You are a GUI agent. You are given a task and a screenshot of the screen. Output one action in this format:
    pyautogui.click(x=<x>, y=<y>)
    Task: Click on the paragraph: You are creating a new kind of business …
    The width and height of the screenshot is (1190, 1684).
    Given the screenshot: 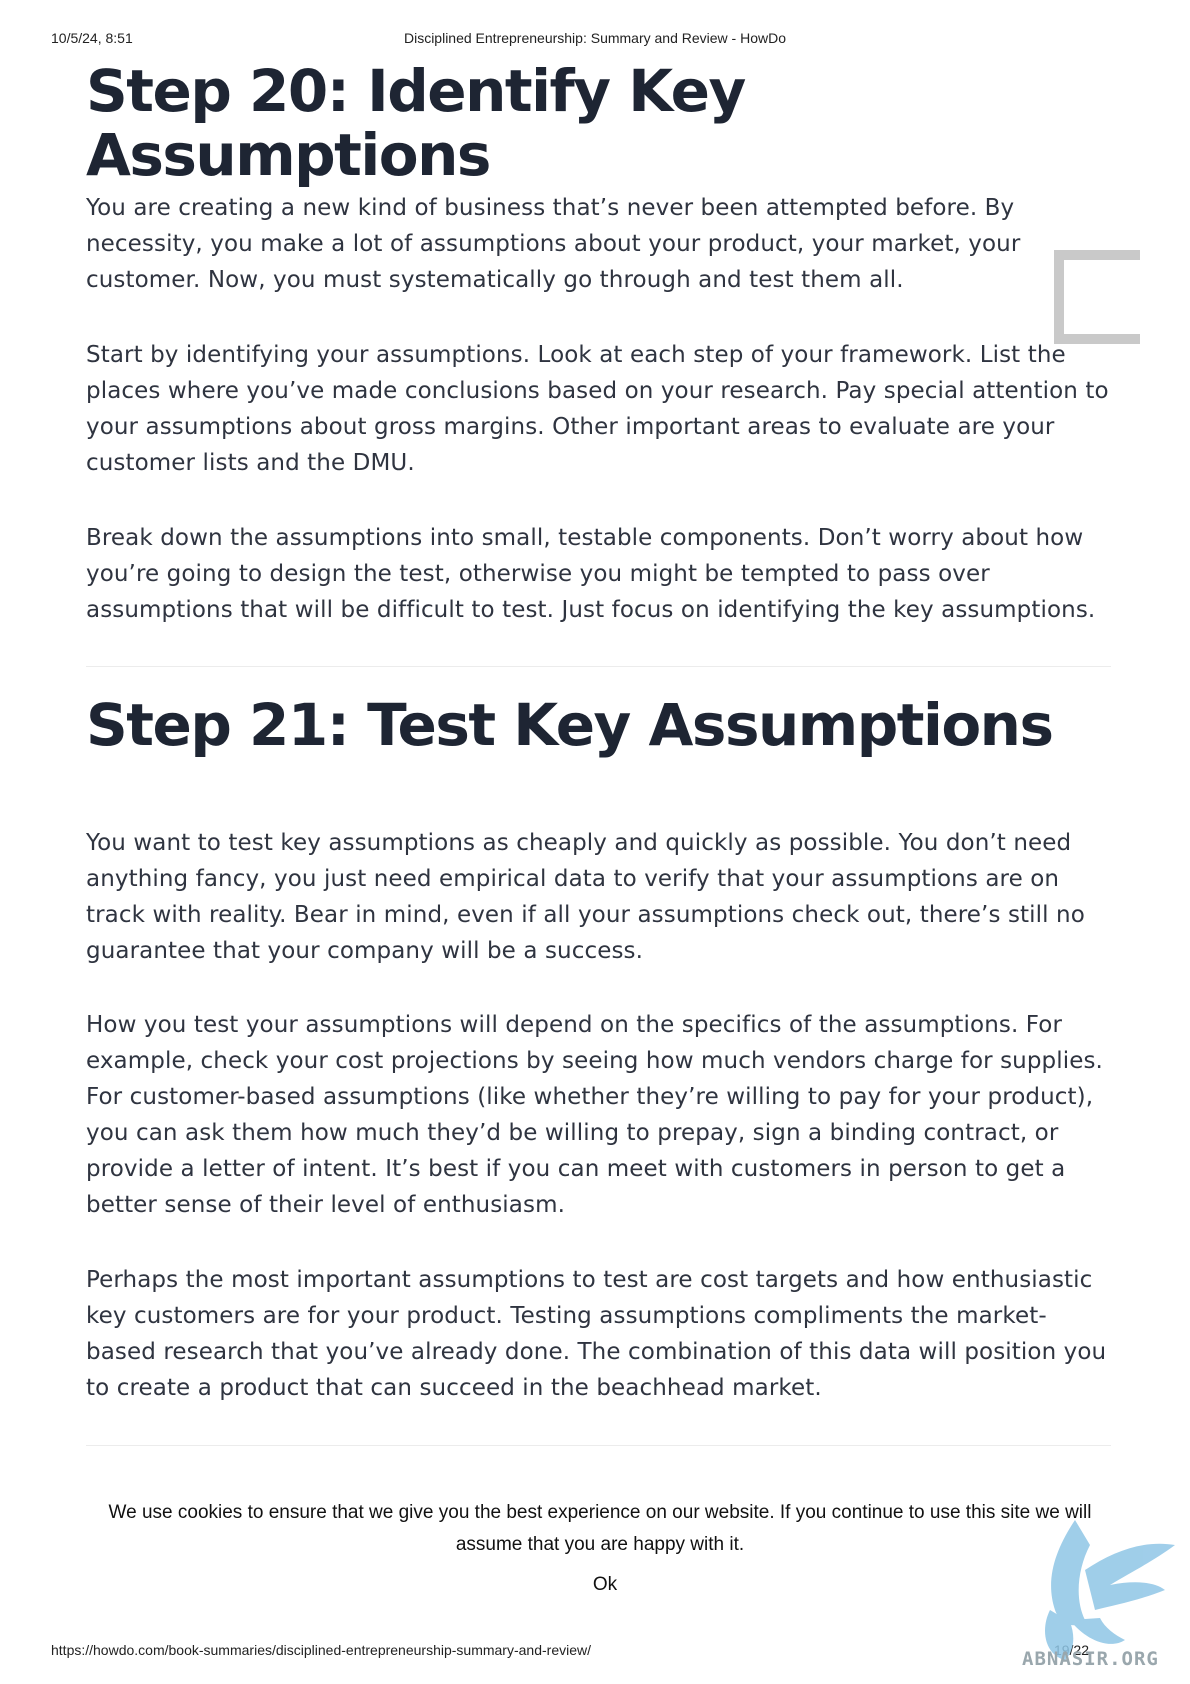 What is the action you would take?
    pyautogui.click(x=553, y=244)
    